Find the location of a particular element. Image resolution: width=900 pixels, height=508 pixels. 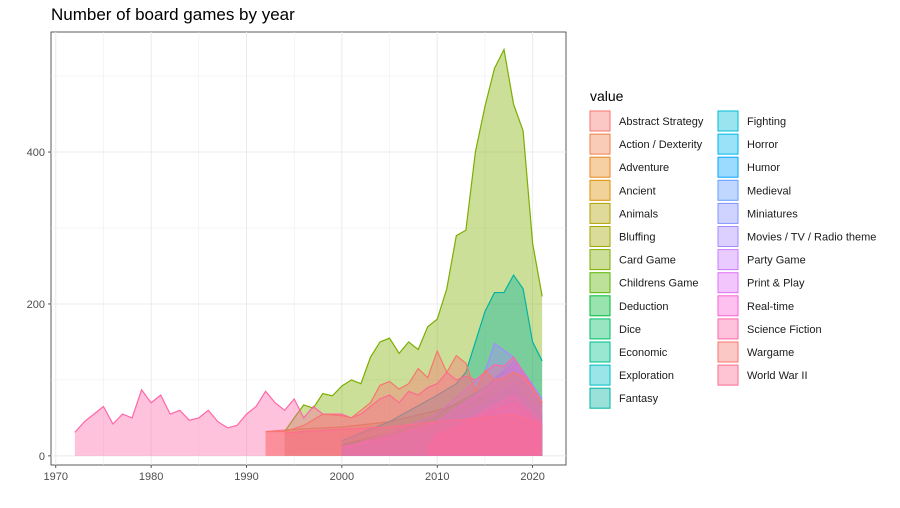

legend-item-dice: Dice is located at coordinates (615, 329).